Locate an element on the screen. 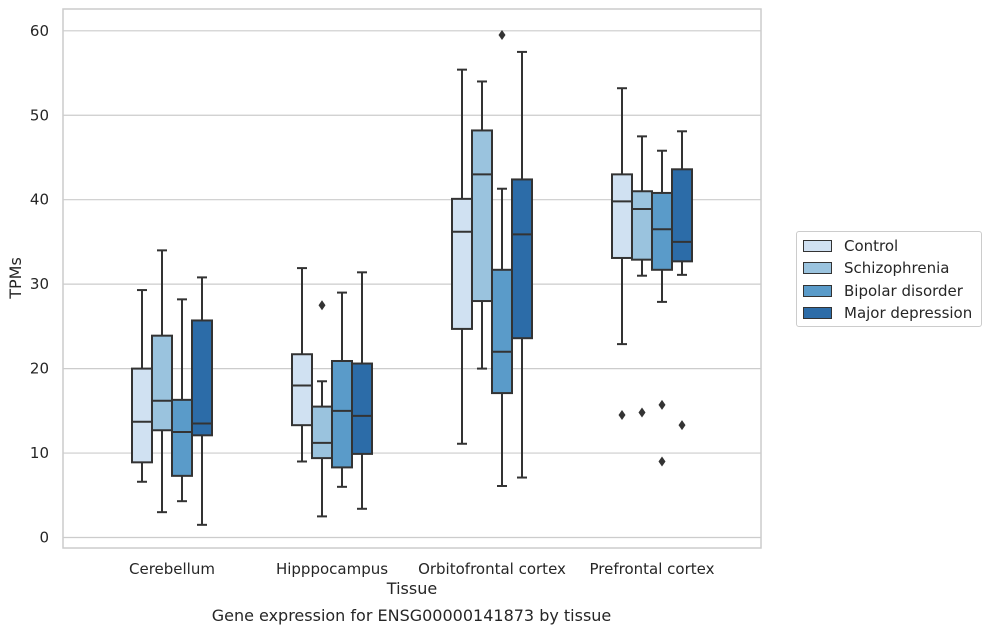 The image size is (993, 634). box-prefrontal-cortex-major-depression-iqr is located at coordinates (682, 215).